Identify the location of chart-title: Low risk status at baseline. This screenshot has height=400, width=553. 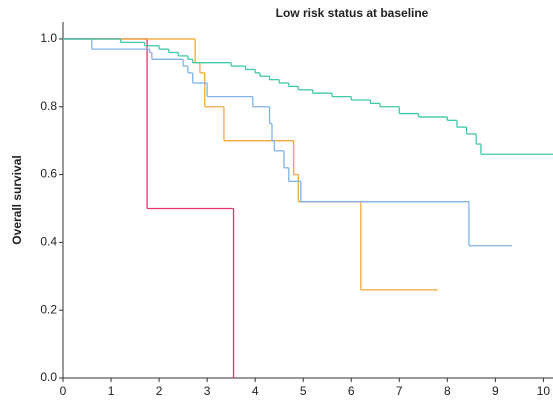
(352, 13).